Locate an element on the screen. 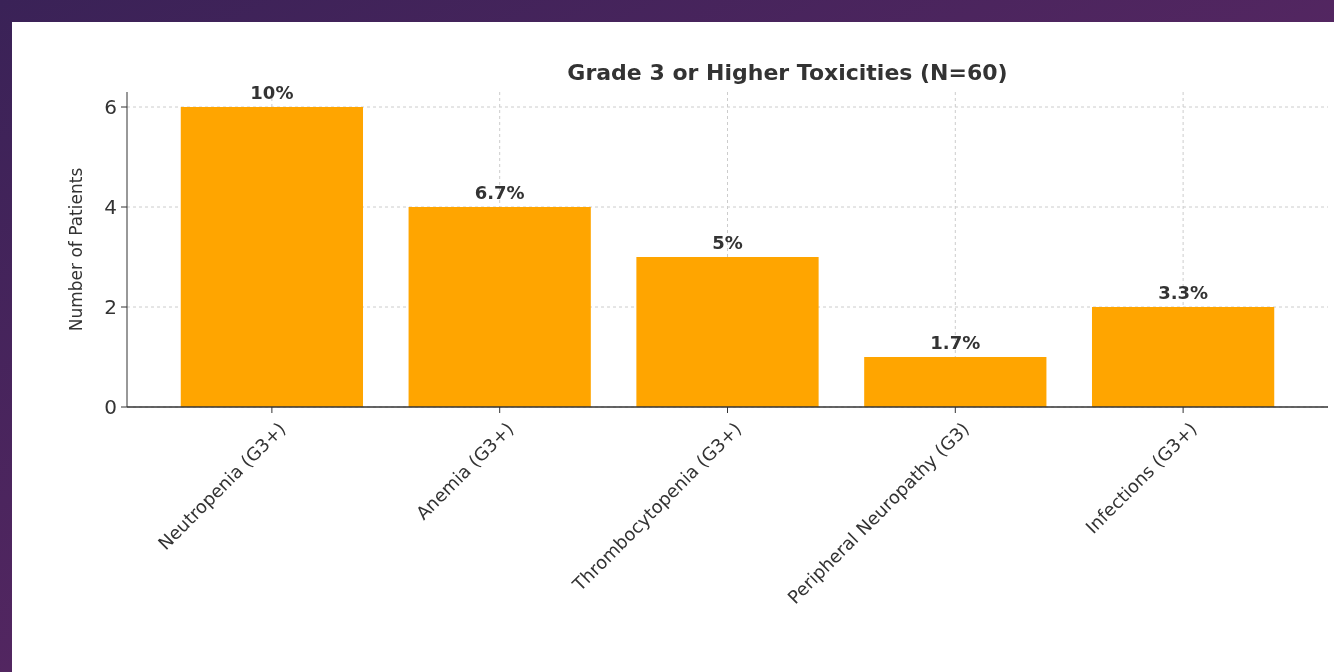  annotation: 5% is located at coordinates (727, 242).